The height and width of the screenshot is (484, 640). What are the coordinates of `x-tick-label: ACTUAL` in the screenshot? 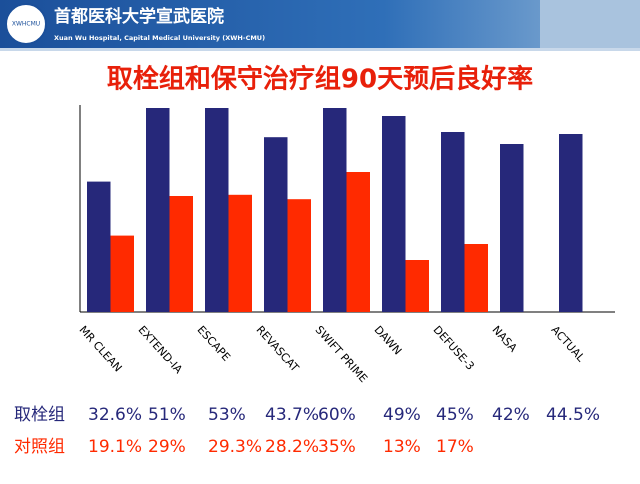 It's located at (568, 344).